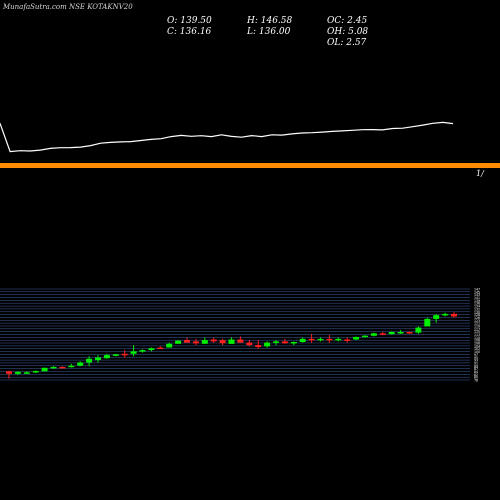  Describe the element at coordinates (231, 345) in the screenshot. I see `candlestick-series` at that location.